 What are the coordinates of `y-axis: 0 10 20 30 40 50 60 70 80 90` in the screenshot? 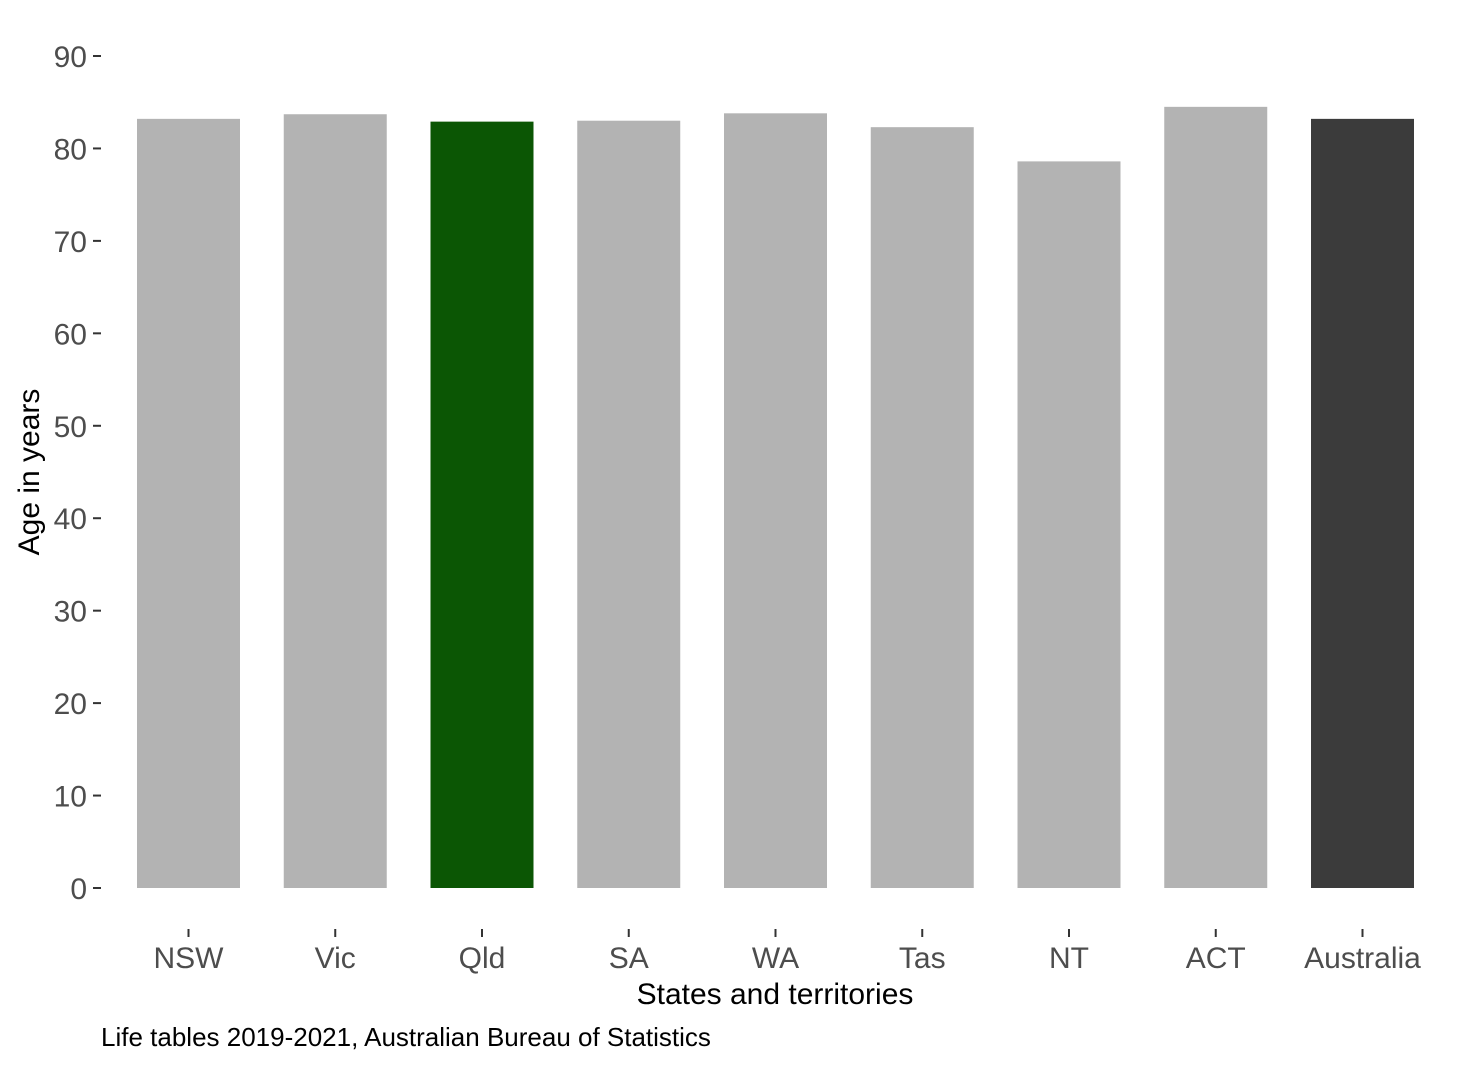 It's located at (77, 473).